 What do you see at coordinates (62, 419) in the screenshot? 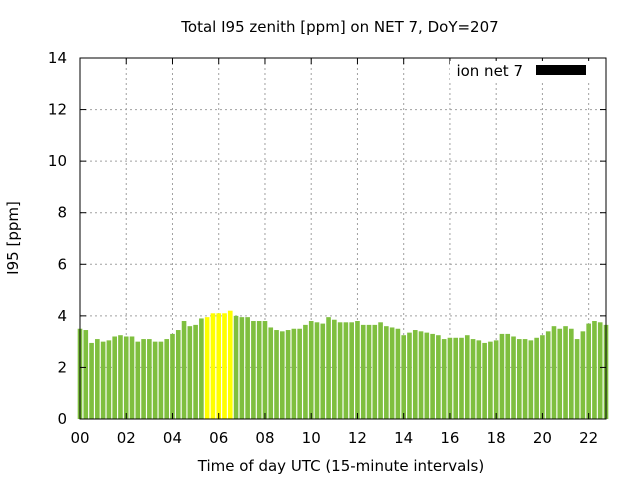
I see `y-tick-label: 0` at bounding box center [62, 419].